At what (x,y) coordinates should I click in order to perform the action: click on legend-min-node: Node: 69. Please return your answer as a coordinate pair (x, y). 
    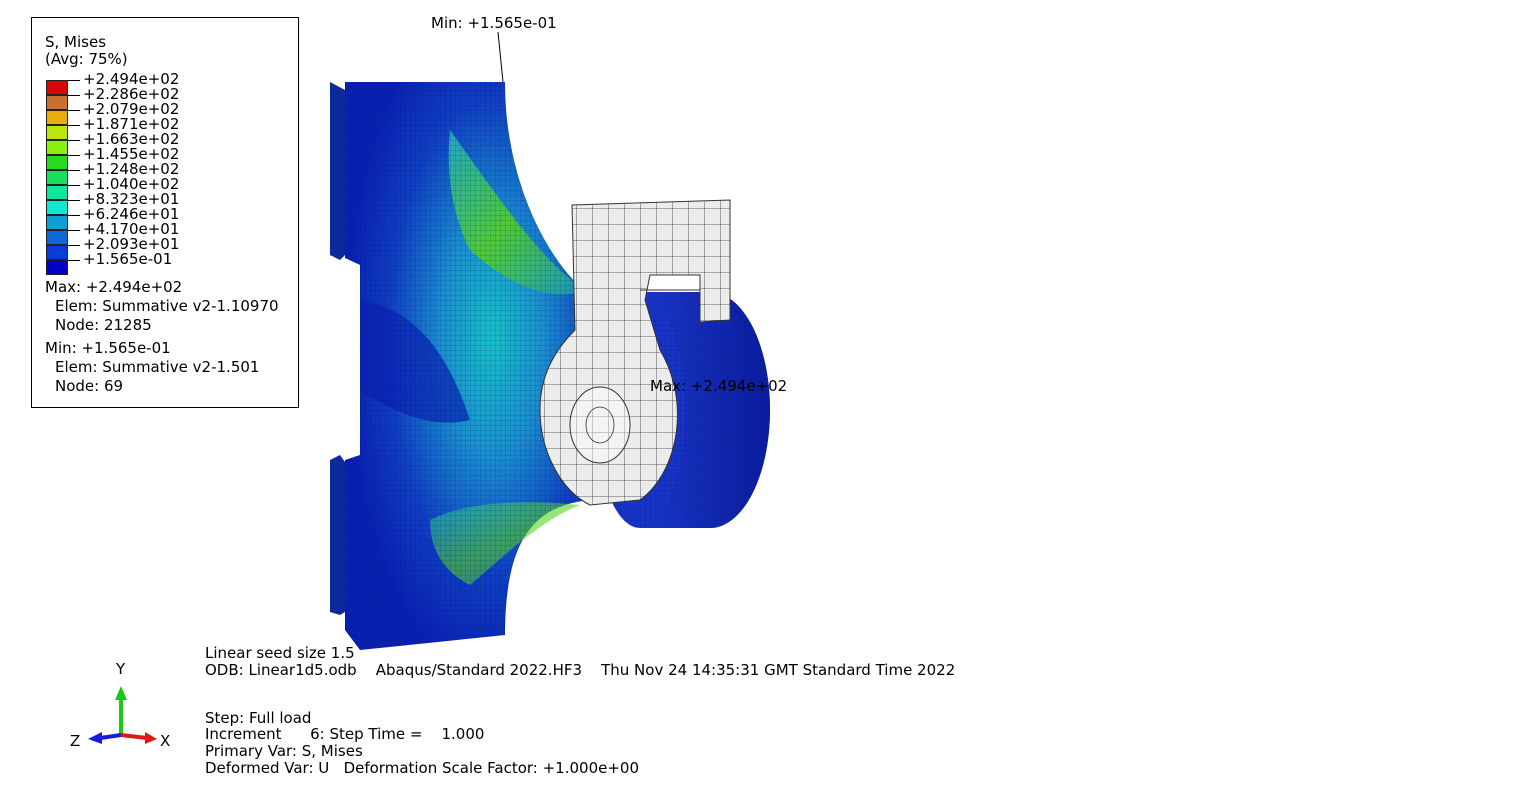
    Looking at the image, I should click on (89, 386).